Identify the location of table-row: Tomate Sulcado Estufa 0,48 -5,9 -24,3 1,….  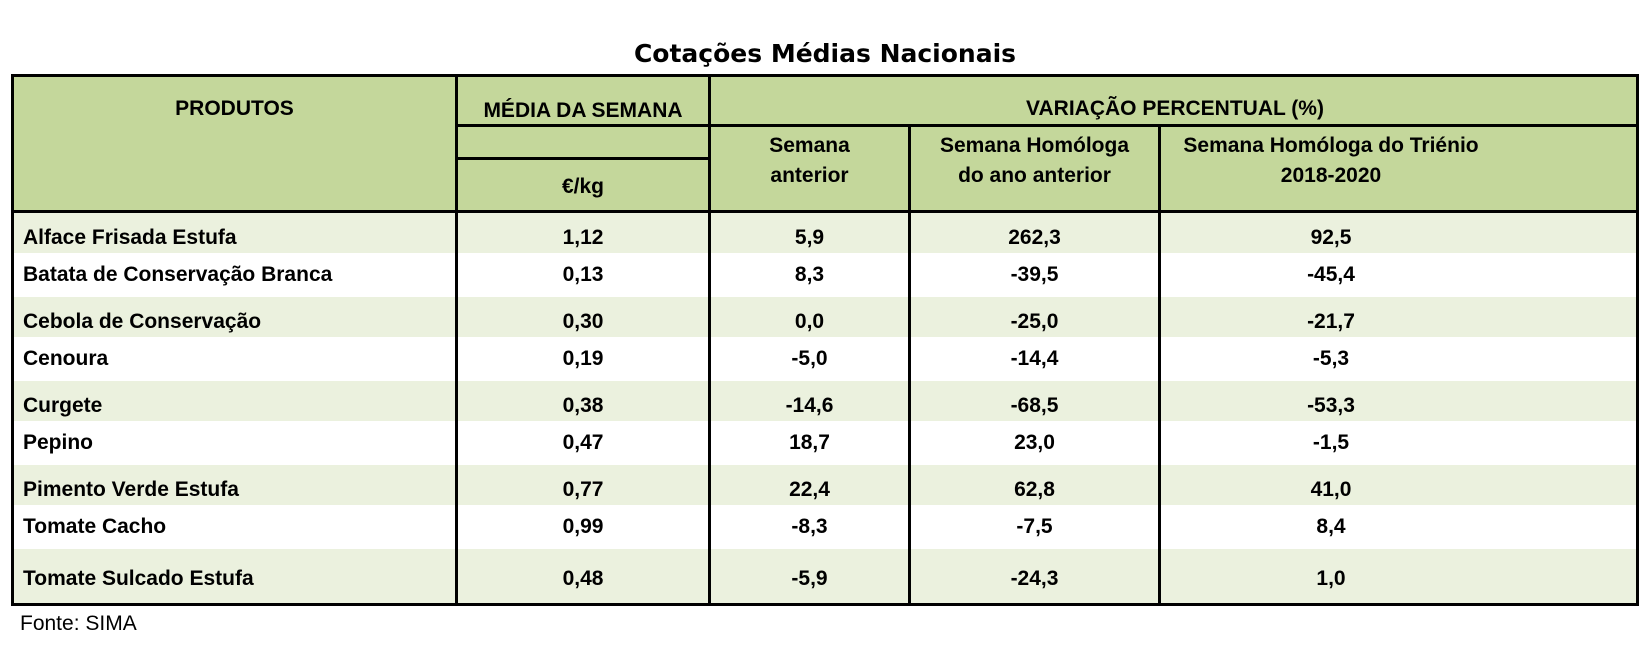
(825, 576).